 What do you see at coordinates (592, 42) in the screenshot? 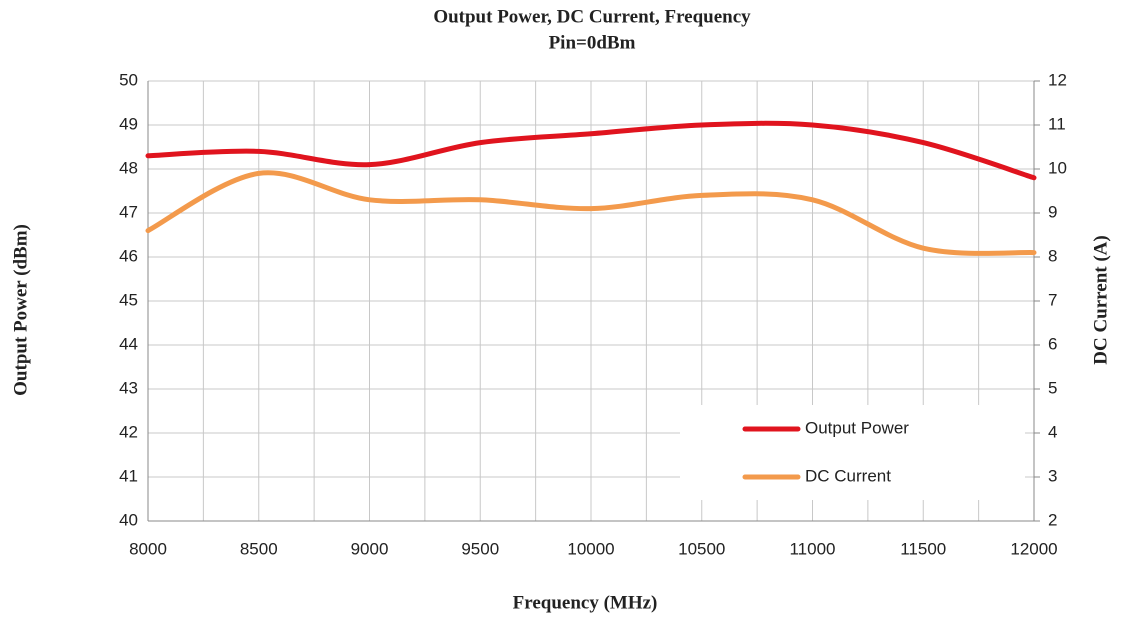
I see `chart-subtitle: Pin=0dBm` at bounding box center [592, 42].